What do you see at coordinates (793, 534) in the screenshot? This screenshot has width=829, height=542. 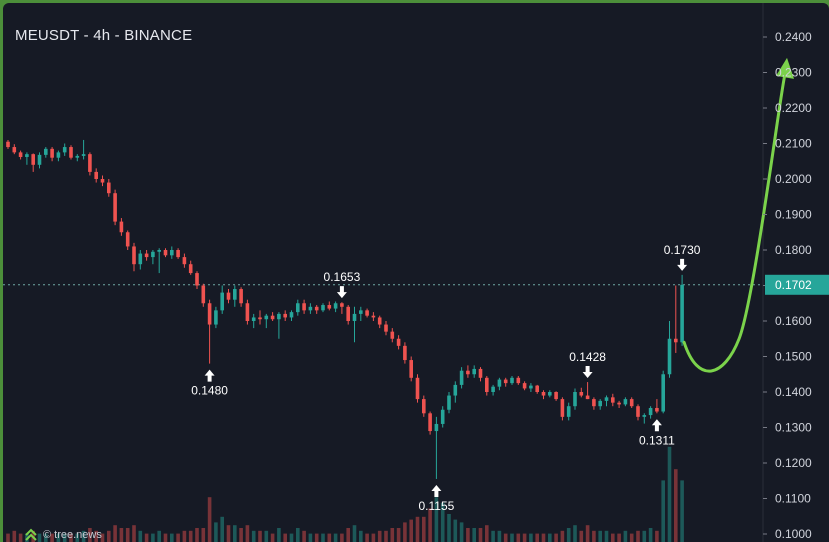 I see `y-tick-label: 0.1000` at bounding box center [793, 534].